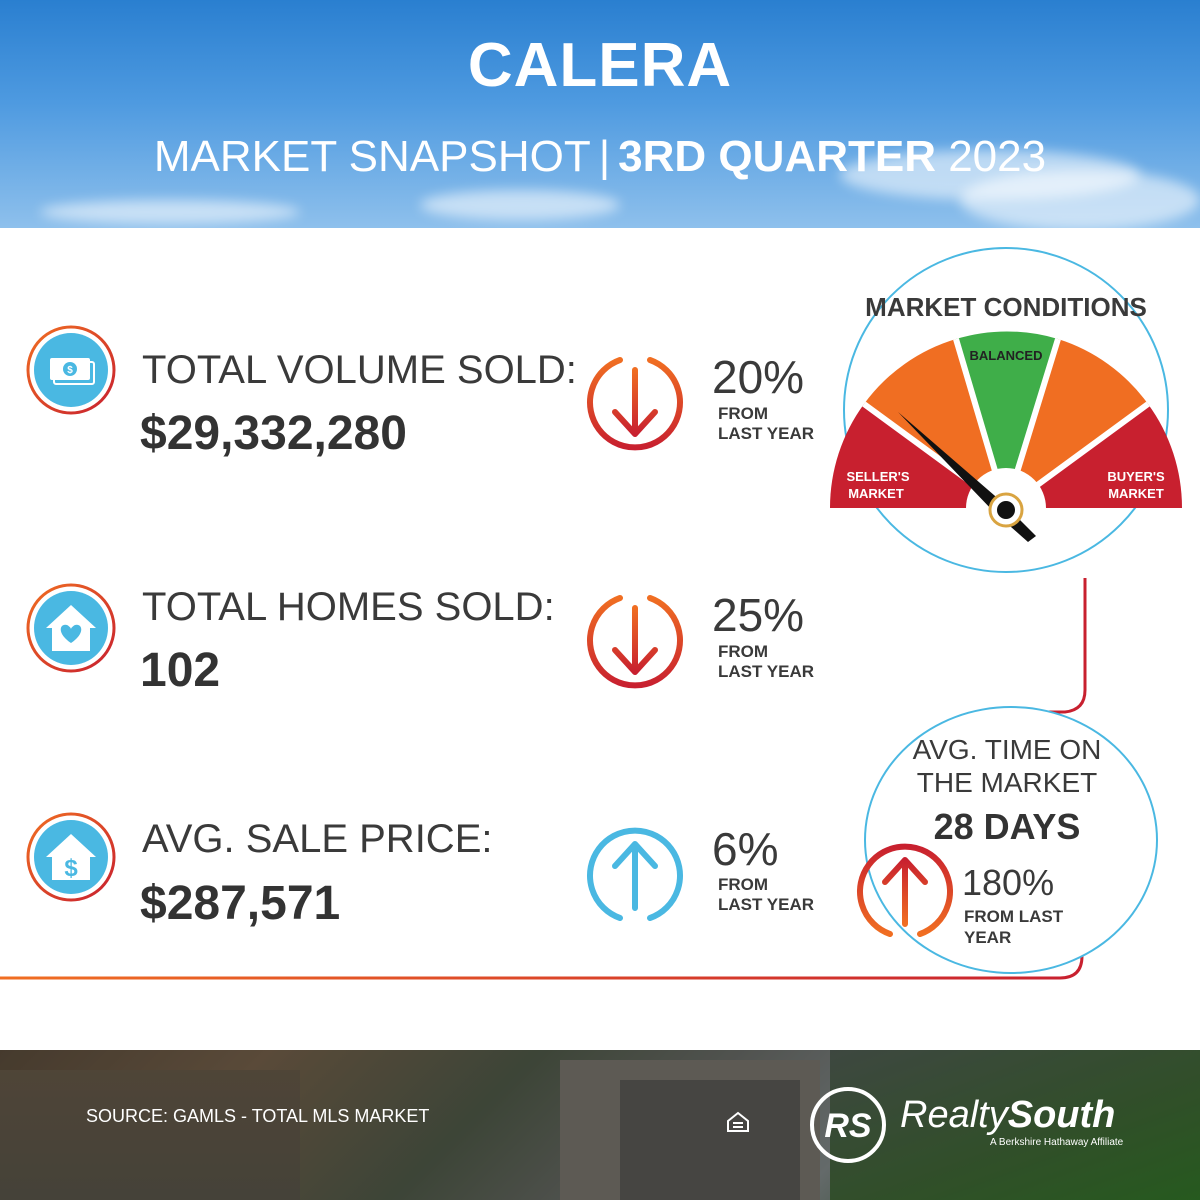 This screenshot has width=1200, height=1200. What do you see at coordinates (997, 156) in the screenshot?
I see `subtitle-year: 2023` at bounding box center [997, 156].